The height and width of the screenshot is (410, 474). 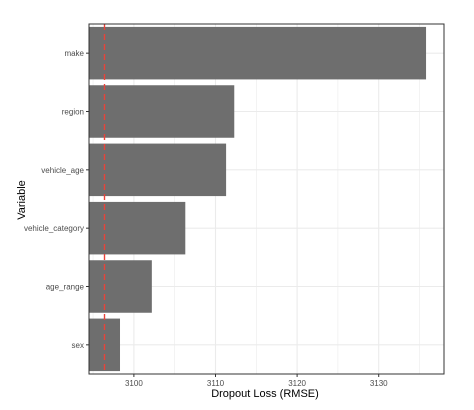 I want to click on x-tick-label: 3110, so click(x=216, y=383).